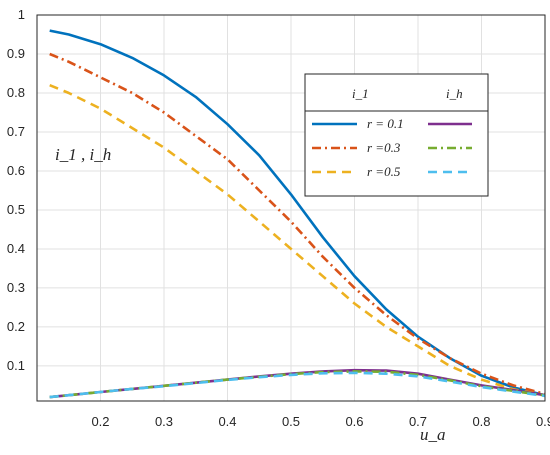 The height and width of the screenshot is (455, 550). What do you see at coordinates (16, 92) in the screenshot?
I see `y-tick-label: 0.8` at bounding box center [16, 92].